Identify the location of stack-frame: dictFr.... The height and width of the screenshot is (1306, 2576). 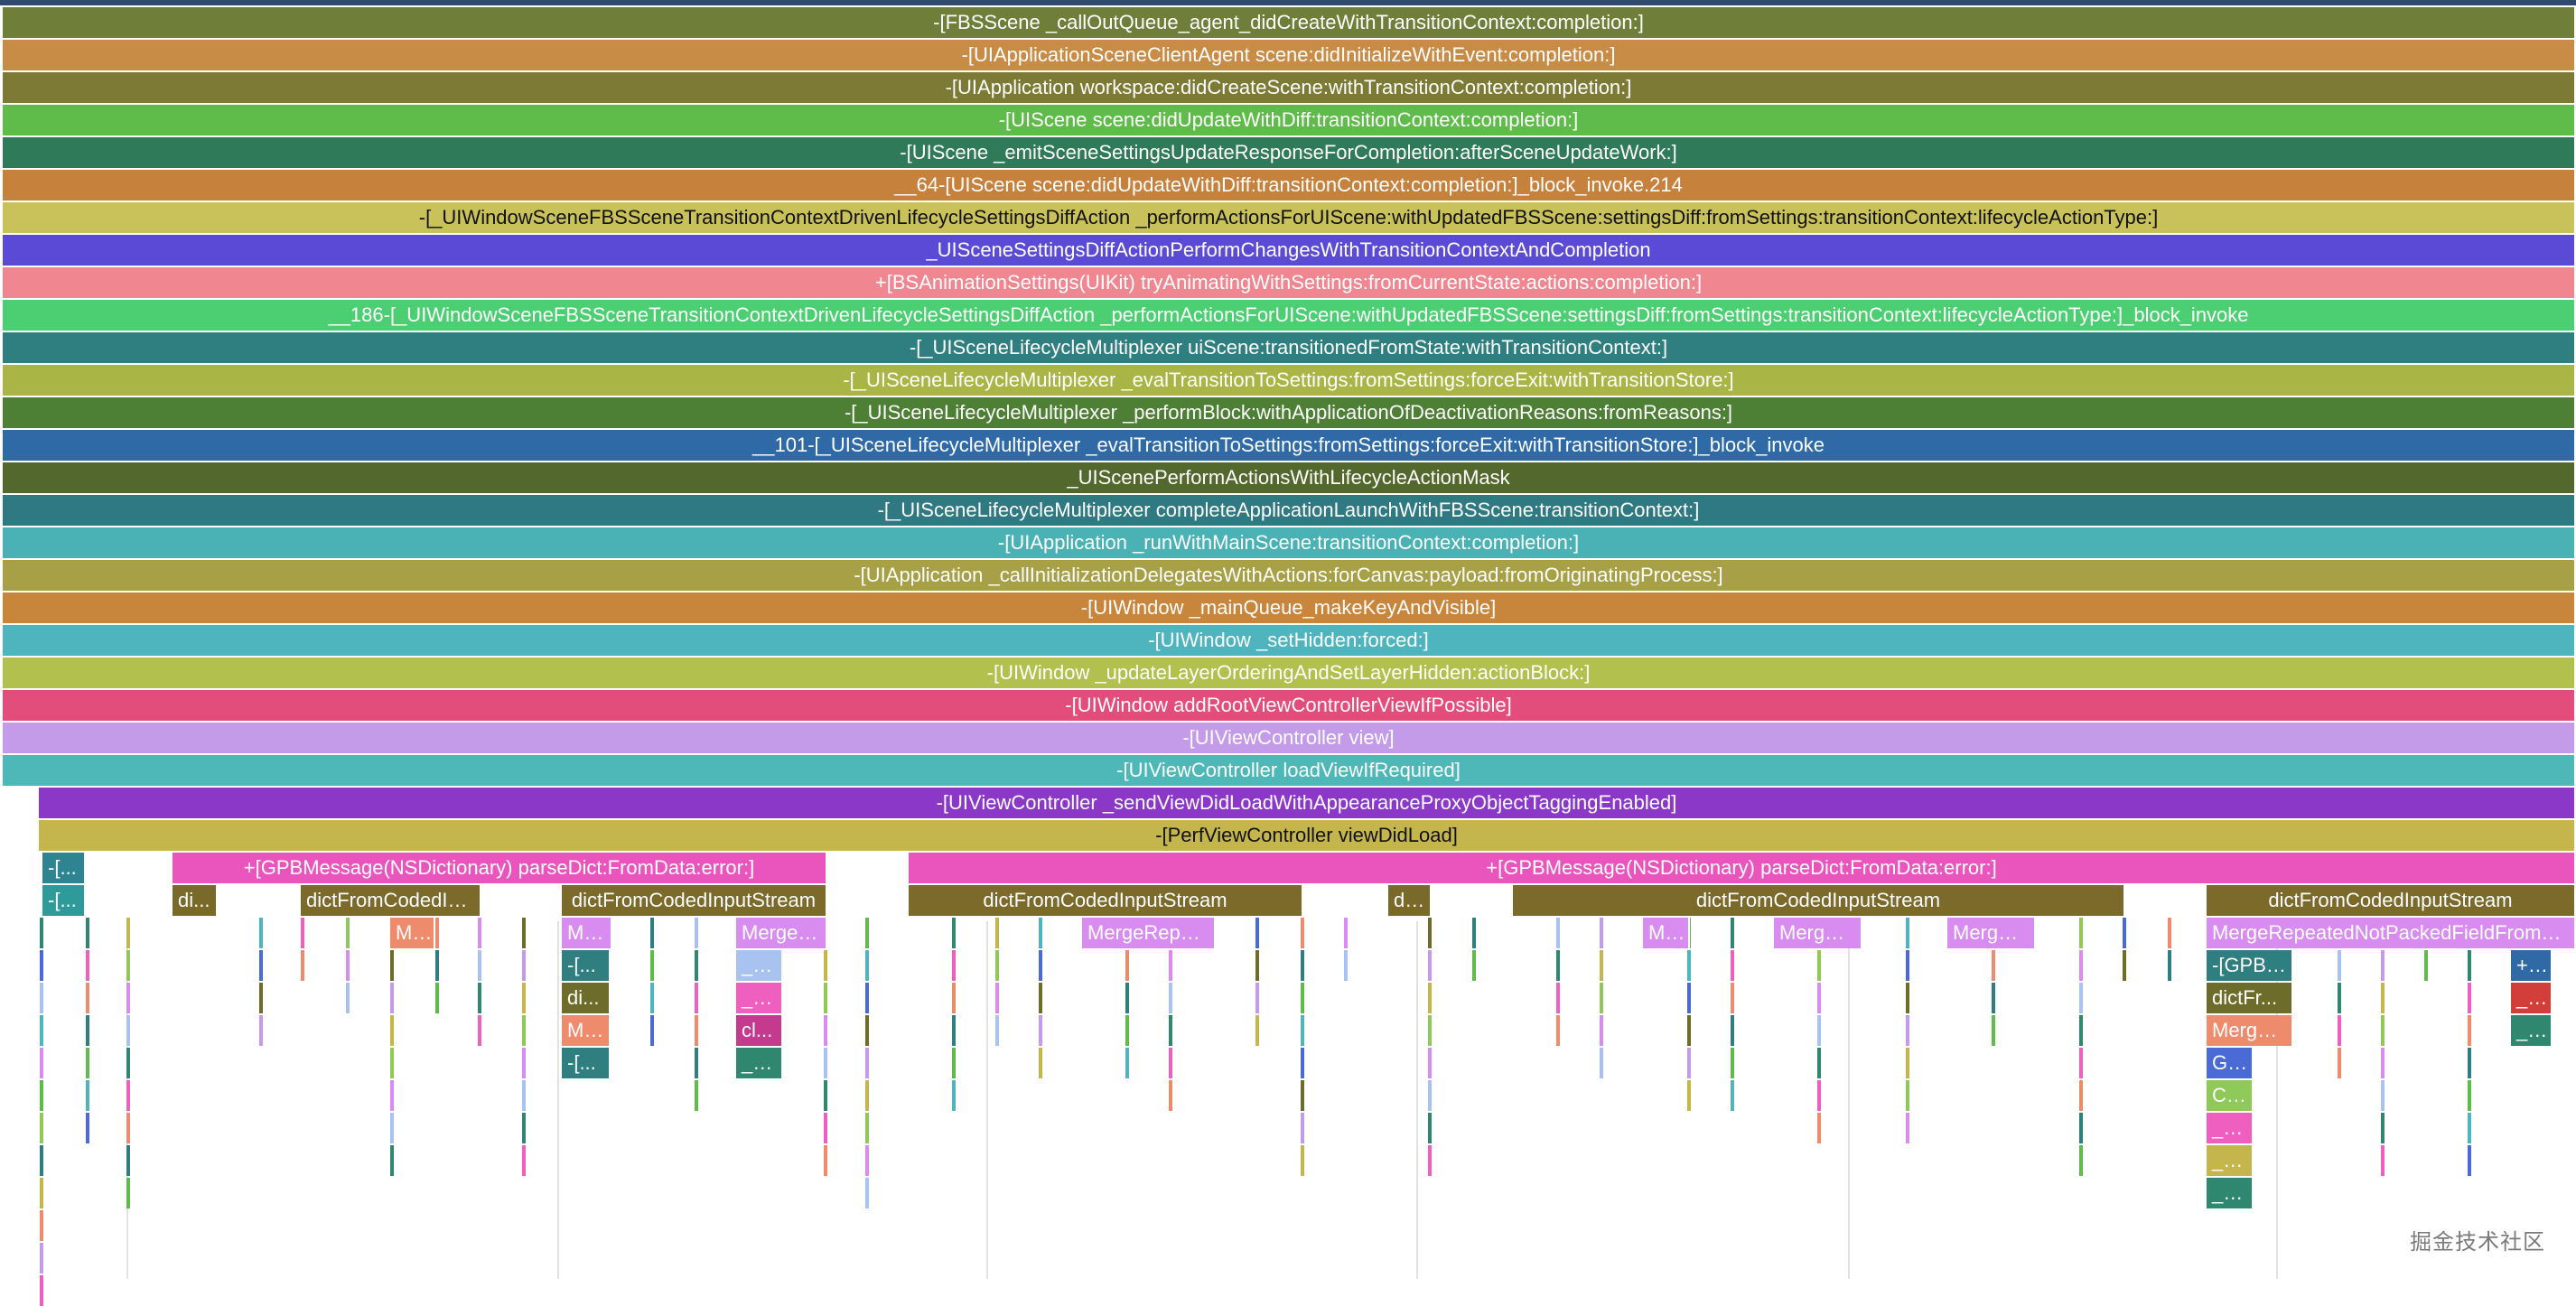
(2250, 998).